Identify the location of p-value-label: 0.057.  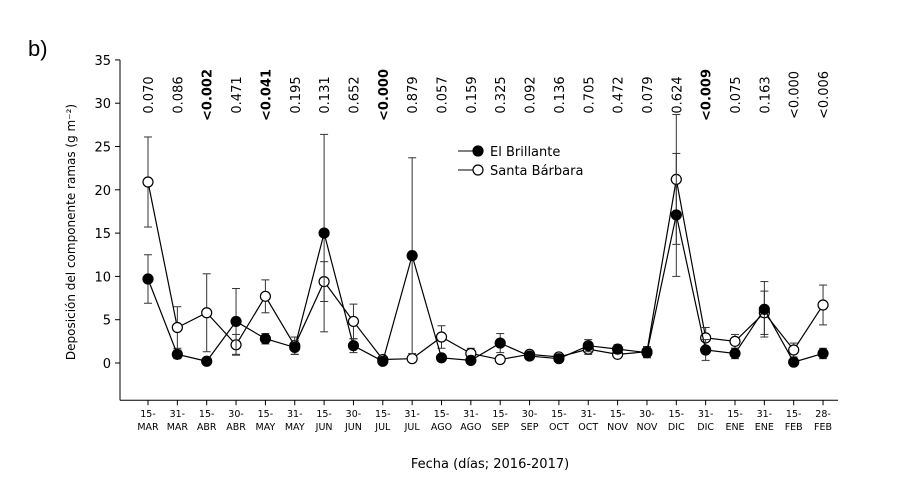
(443, 94).